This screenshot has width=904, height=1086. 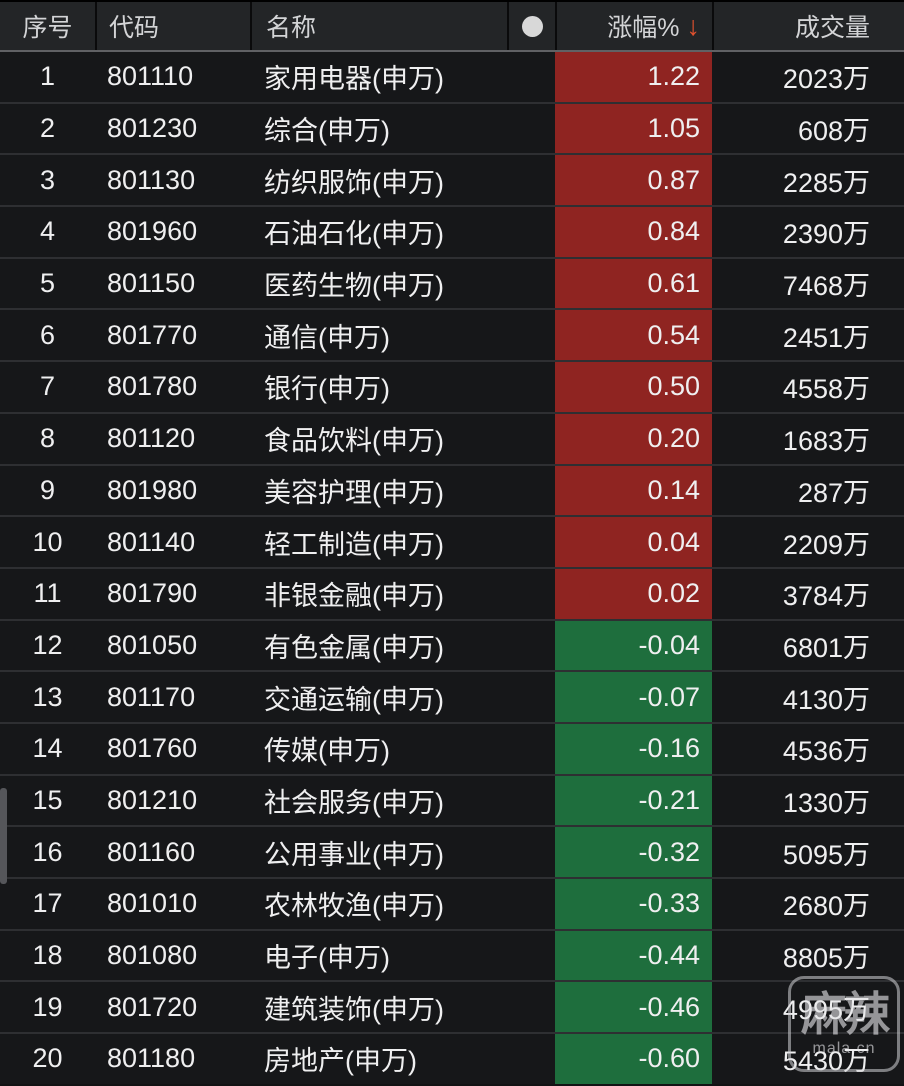 I want to click on row-volume: 2451万, so click(x=826, y=337).